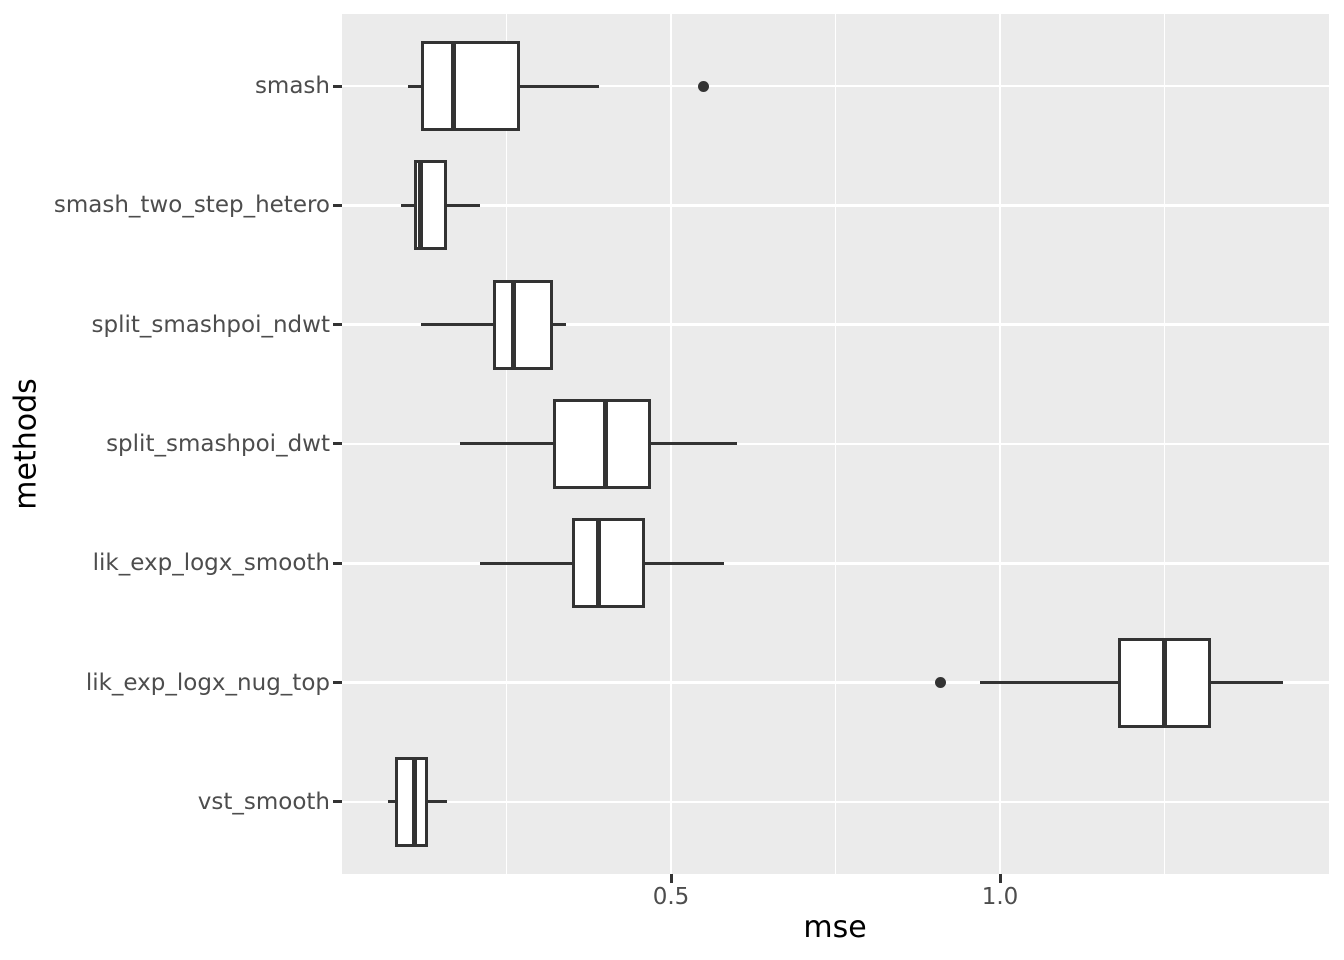 The image size is (1344, 960). I want to click on y-tick-label: smash_two_step_hetero, so click(191, 205).